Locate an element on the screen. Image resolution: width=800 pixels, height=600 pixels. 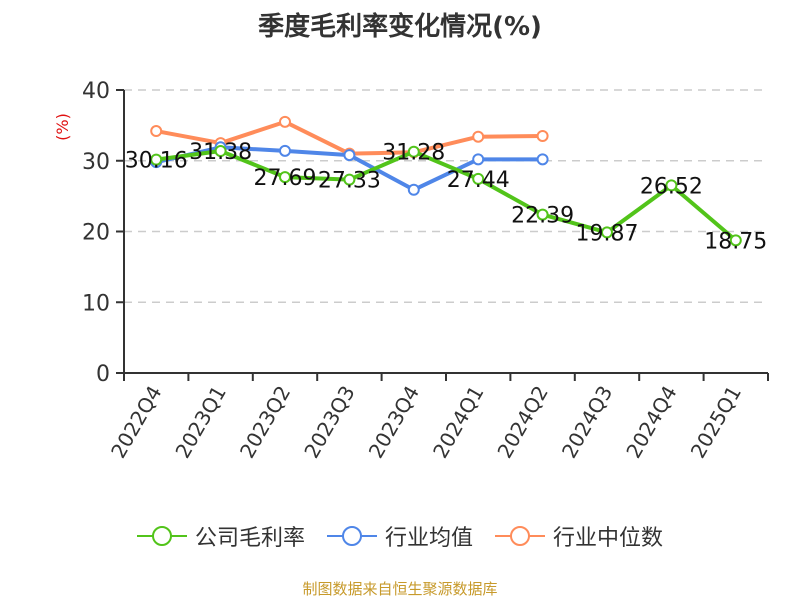
y-axis-label: (%) is located at coordinates (62, 127).